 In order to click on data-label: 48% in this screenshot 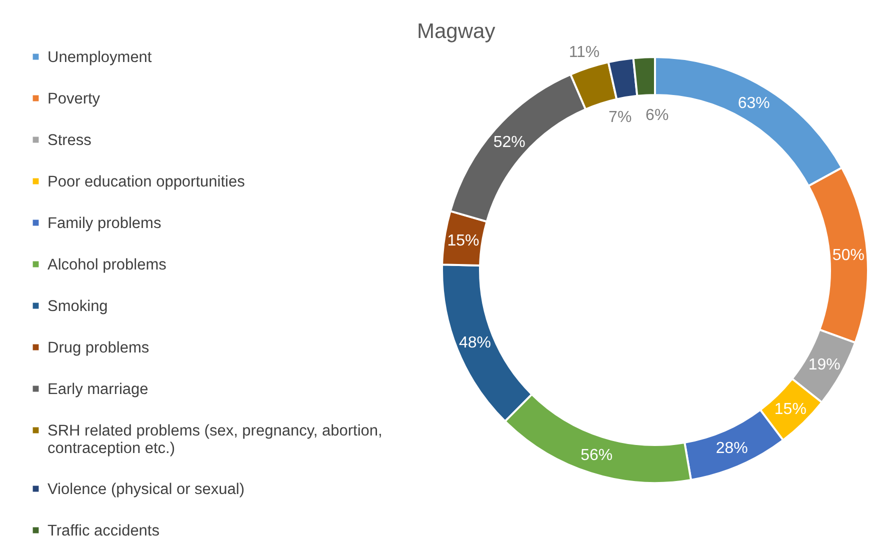, I will do `click(475, 343)`.